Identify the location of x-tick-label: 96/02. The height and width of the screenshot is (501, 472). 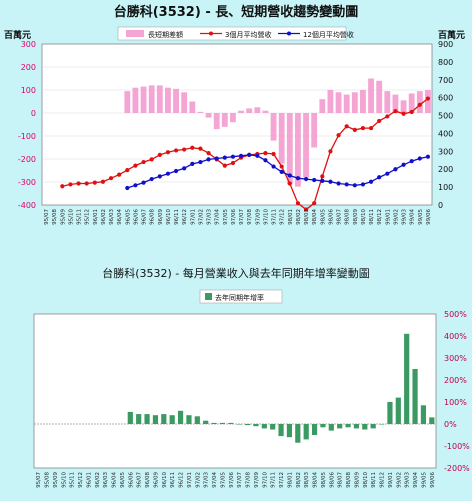
(98, 480).